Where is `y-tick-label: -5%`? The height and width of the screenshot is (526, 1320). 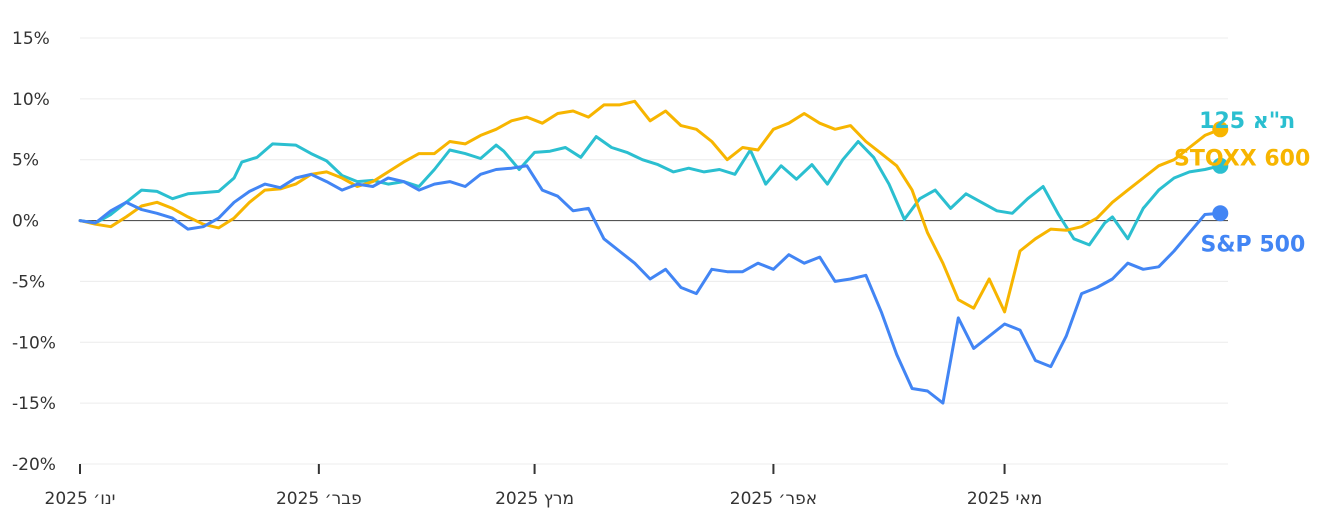 y-tick-label: -5% is located at coordinates (28, 282).